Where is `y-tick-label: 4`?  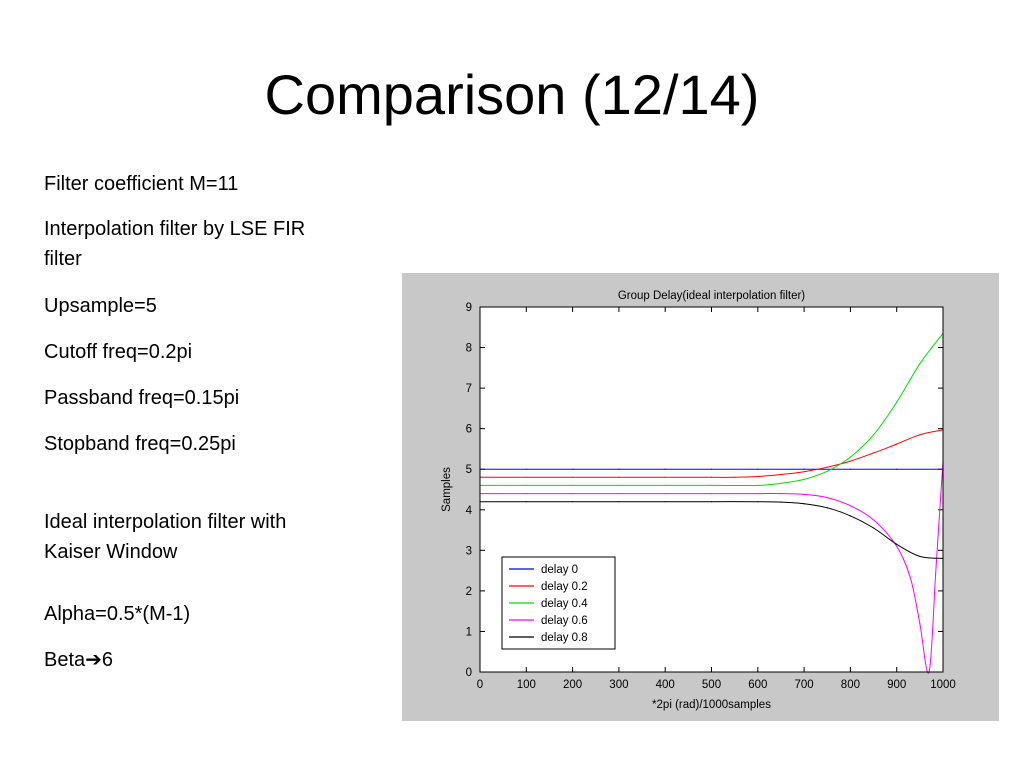
y-tick-label: 4 is located at coordinates (469, 511).